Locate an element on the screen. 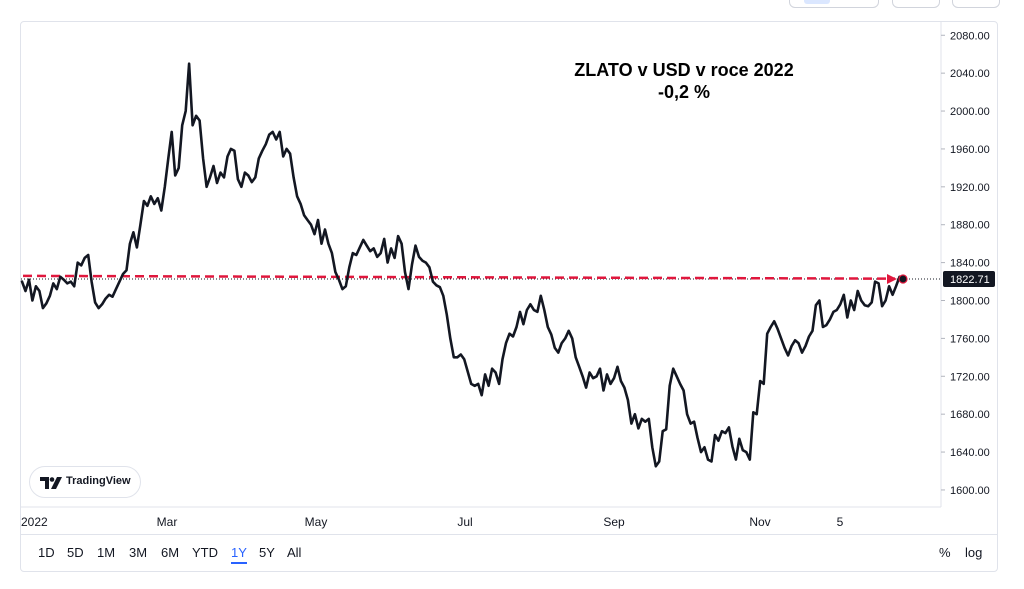  y-tick-label: 2040.00 is located at coordinates (970, 74).